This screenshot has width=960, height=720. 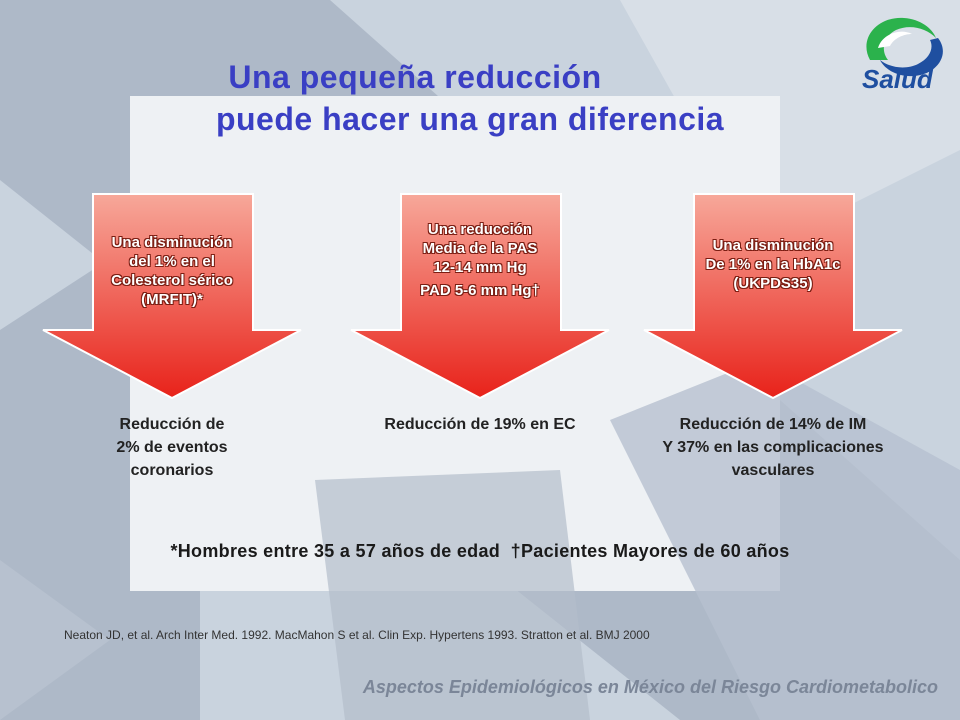 I want to click on result-blood-pressure: Reducción de 19% en EC, so click(x=480, y=424).